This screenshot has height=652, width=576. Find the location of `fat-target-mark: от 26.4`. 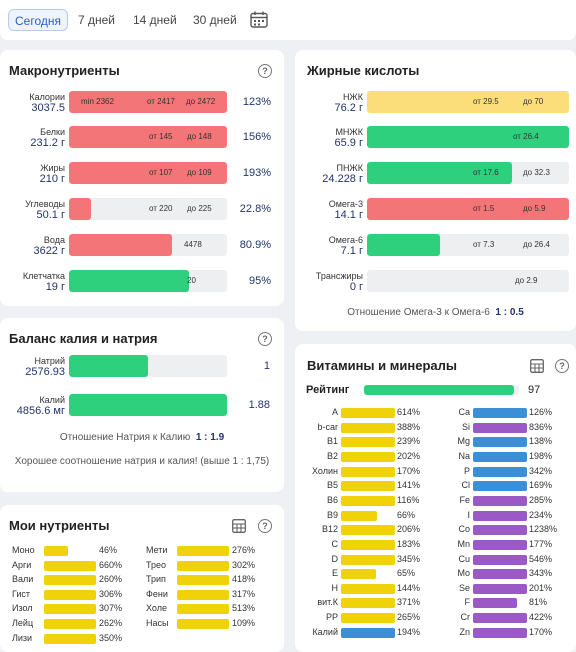

fat-target-mark: от 26.4 is located at coordinates (526, 136).